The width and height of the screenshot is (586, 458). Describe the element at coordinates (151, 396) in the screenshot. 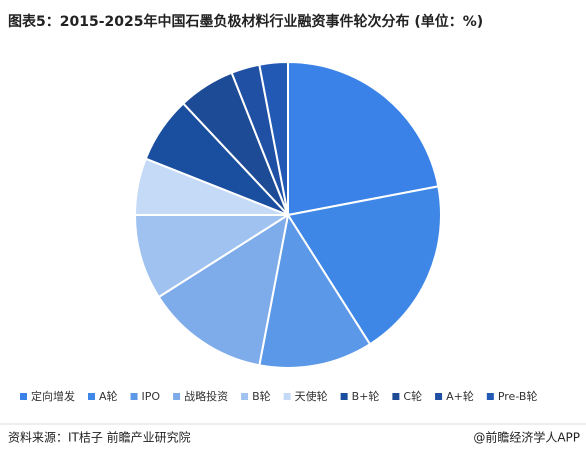

I see `legend-label: IPO` at that location.